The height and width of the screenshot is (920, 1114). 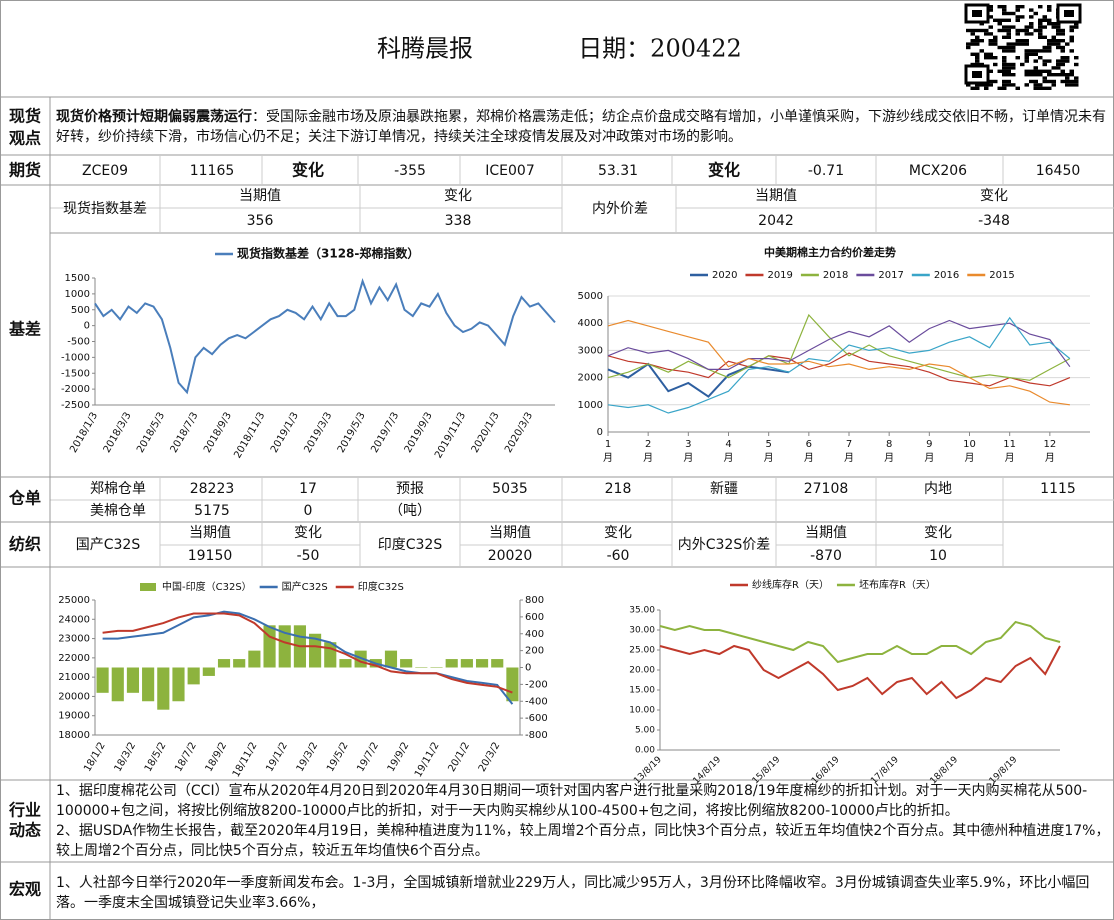 I want to click on y-tick-label: 22000, so click(x=74, y=658).